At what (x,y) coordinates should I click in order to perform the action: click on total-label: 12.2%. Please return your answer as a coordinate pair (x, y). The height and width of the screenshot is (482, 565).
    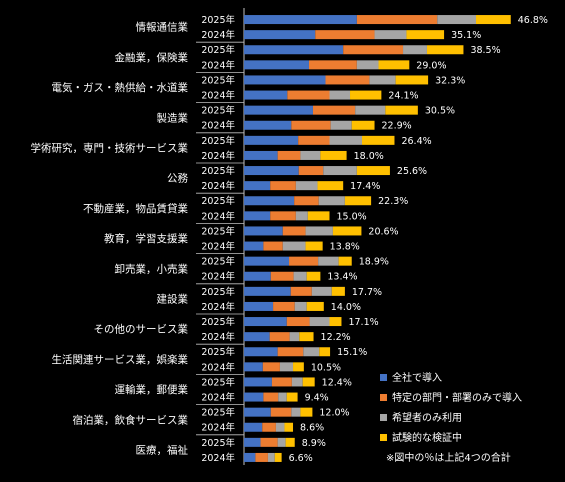
    Looking at the image, I should click on (336, 337).